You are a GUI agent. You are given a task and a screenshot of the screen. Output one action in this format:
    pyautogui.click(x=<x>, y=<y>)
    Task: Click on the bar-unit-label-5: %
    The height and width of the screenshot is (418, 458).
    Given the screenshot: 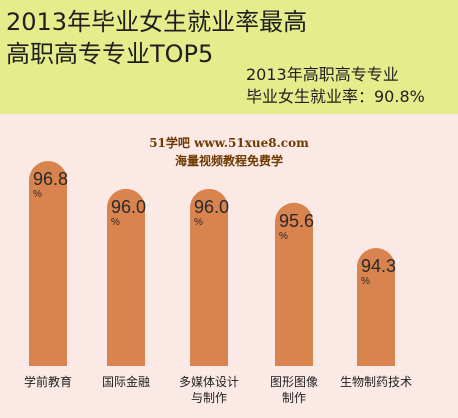 What is the action you would take?
    pyautogui.click(x=365, y=281)
    